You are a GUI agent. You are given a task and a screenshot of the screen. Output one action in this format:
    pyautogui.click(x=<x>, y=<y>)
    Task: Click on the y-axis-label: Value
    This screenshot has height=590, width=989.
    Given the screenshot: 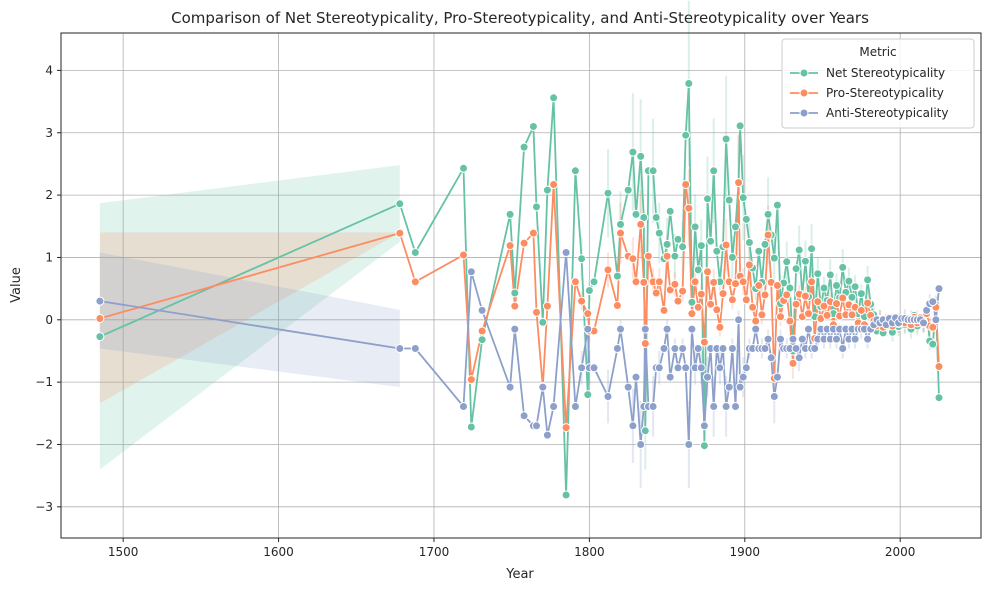 What is the action you would take?
    pyautogui.click(x=16, y=285)
    